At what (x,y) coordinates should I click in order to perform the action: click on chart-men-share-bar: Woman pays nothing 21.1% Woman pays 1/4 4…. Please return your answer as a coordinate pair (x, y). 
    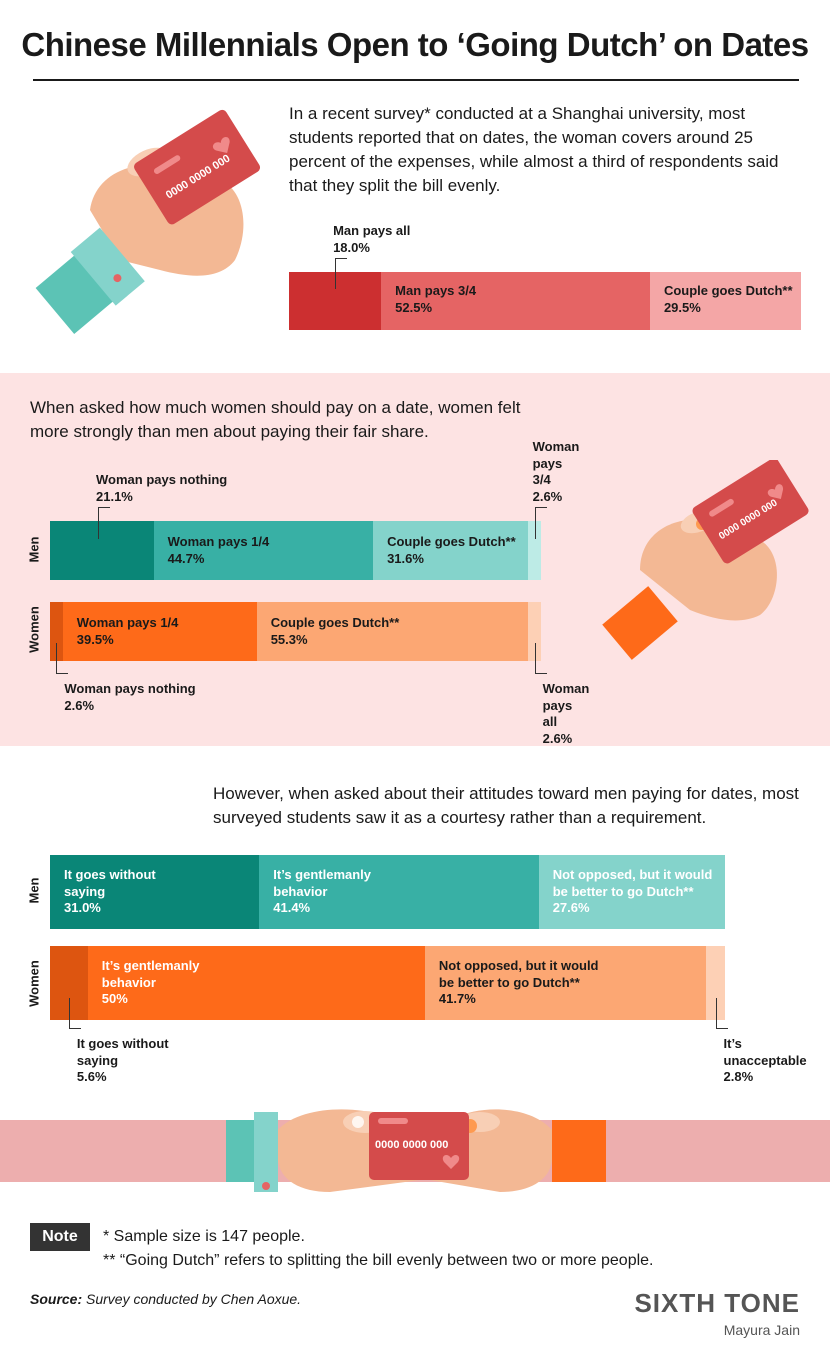
    Looking at the image, I should click on (314, 509).